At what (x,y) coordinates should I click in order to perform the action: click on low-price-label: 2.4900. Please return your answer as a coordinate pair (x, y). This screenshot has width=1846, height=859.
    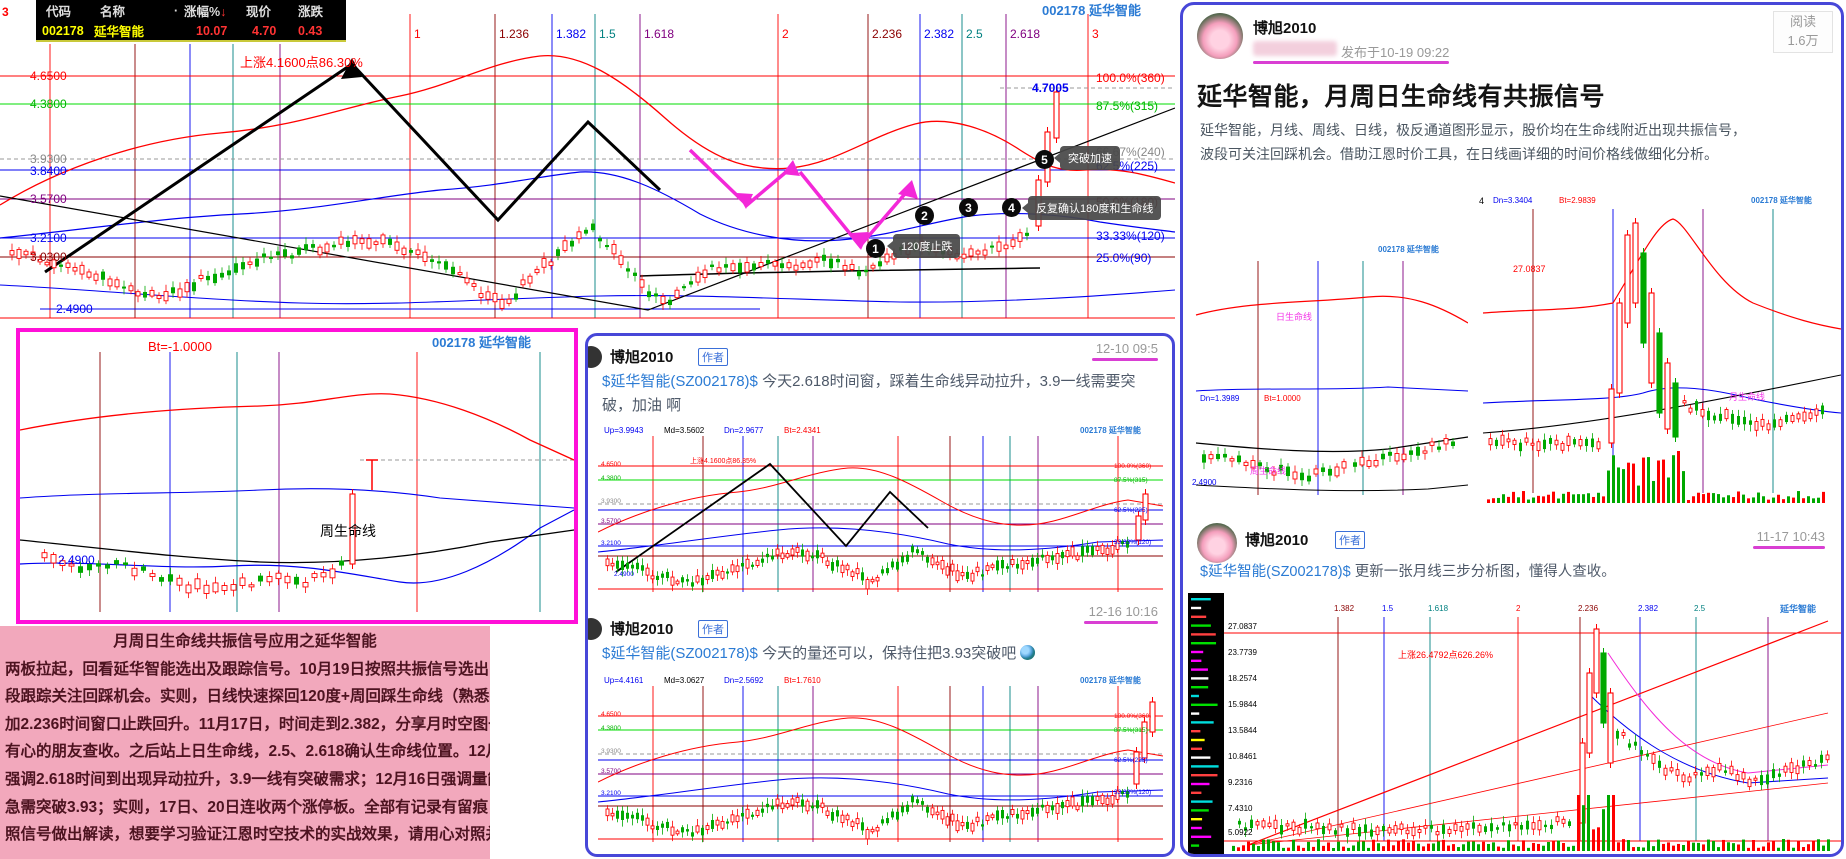
    Looking at the image, I should click on (1204, 482).